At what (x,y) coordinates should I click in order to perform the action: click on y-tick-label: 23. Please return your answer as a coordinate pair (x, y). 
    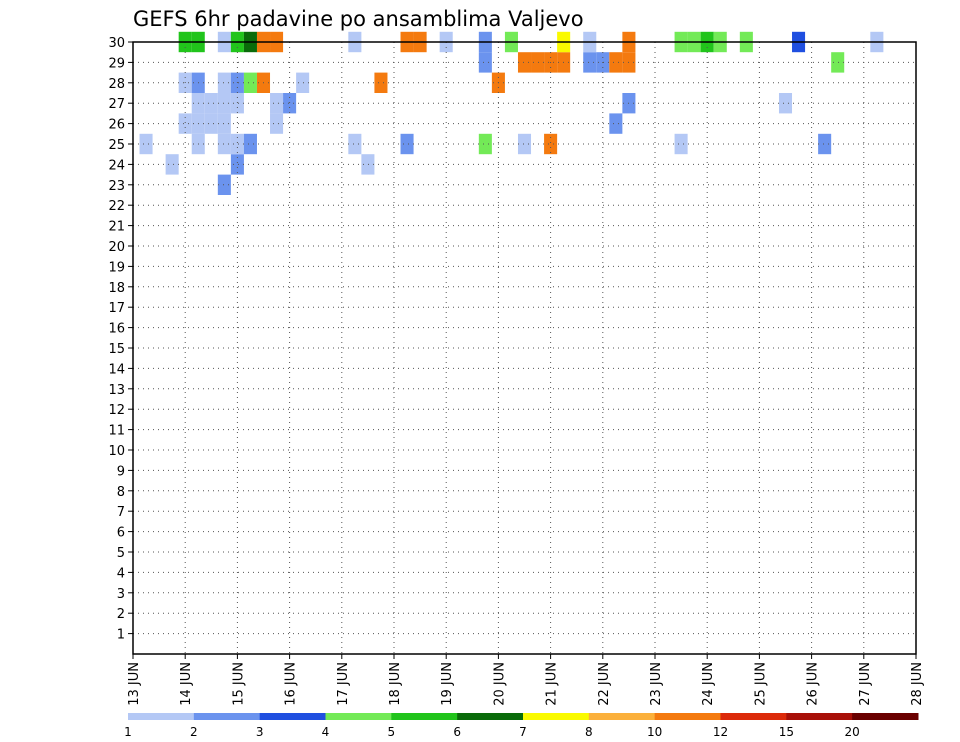
    Looking at the image, I should click on (116, 186).